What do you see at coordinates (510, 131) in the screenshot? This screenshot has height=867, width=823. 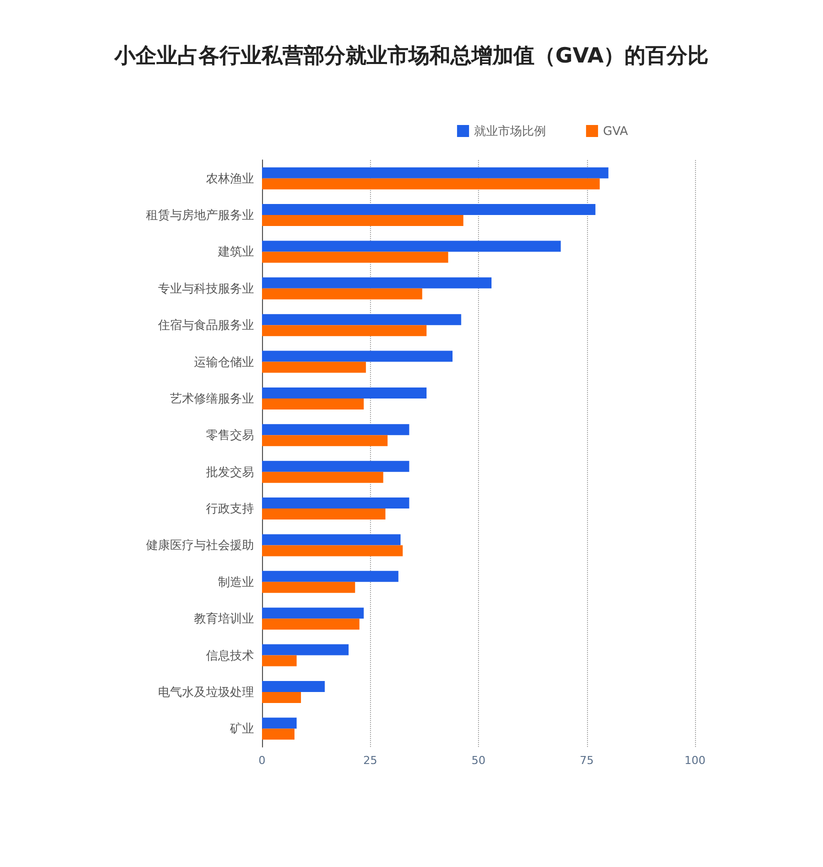 I see `legend-label: 就业市场比例` at bounding box center [510, 131].